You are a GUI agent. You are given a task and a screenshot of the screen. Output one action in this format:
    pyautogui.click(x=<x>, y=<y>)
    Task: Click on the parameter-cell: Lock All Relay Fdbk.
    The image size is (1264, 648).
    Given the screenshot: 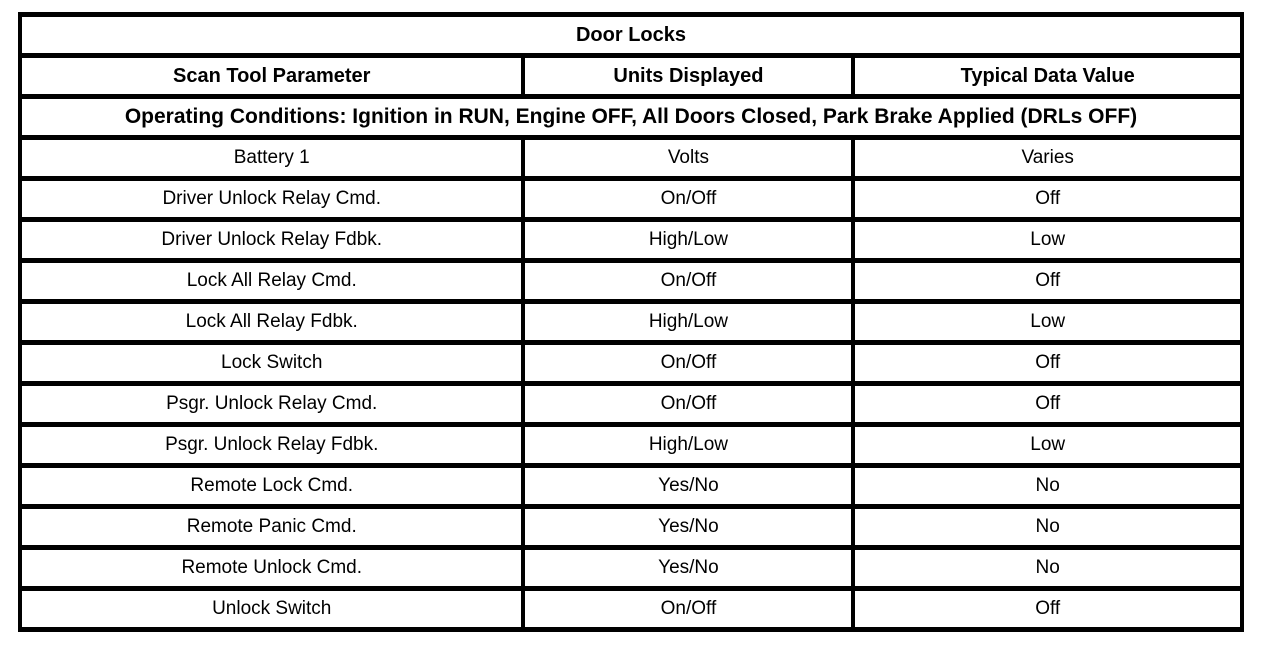 What is the action you would take?
    pyautogui.click(x=271, y=322)
    